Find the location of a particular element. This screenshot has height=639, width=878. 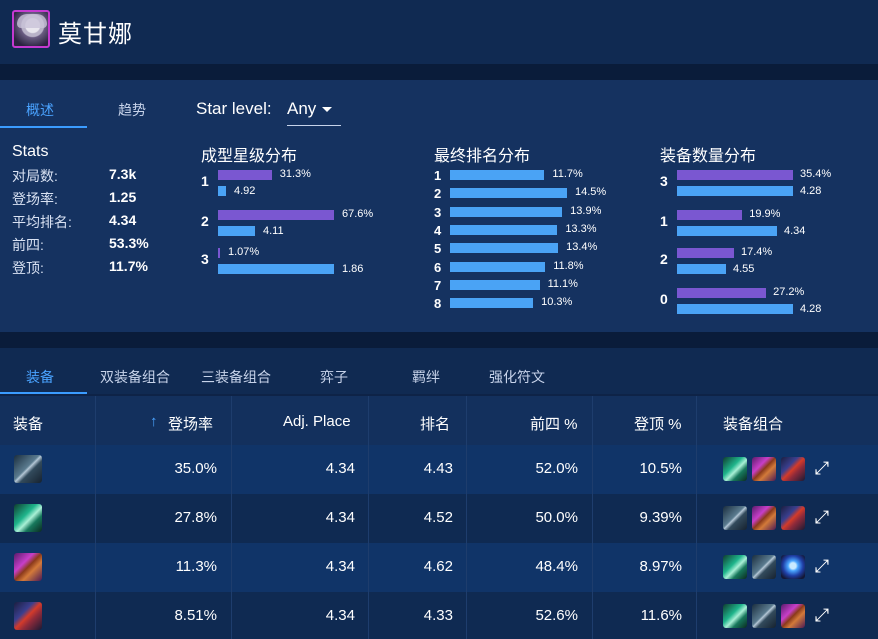

distribution-key: 7 is located at coordinates (438, 285).